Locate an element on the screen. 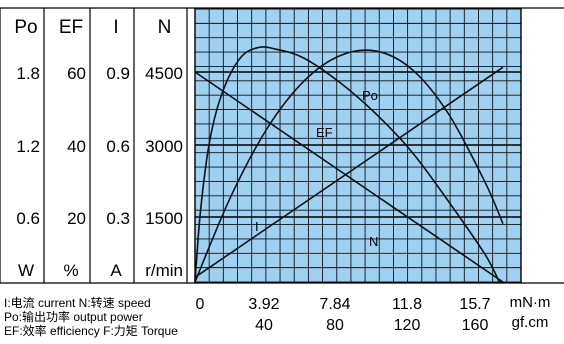 The image size is (564, 344). x-tick-mn: 11.8 is located at coordinates (407, 304).